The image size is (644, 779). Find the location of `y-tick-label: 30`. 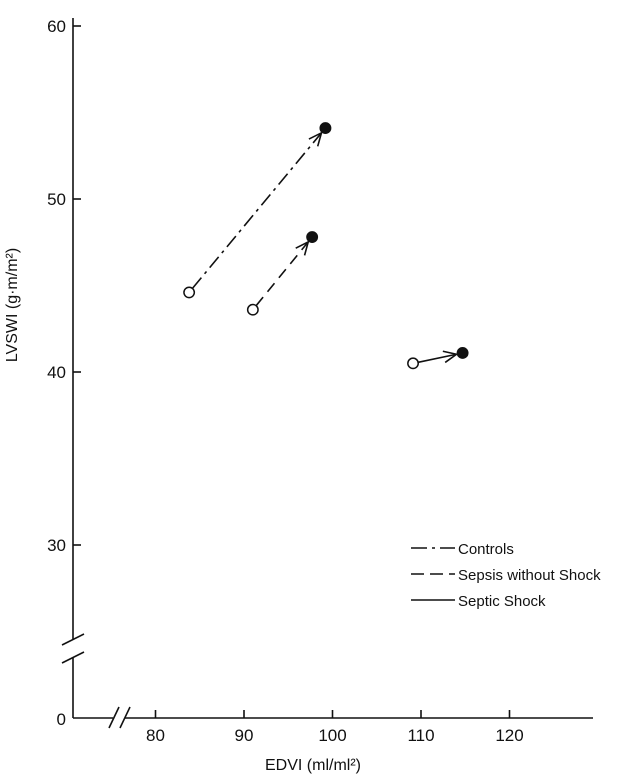

y-tick-label: 30 is located at coordinates (56, 545).